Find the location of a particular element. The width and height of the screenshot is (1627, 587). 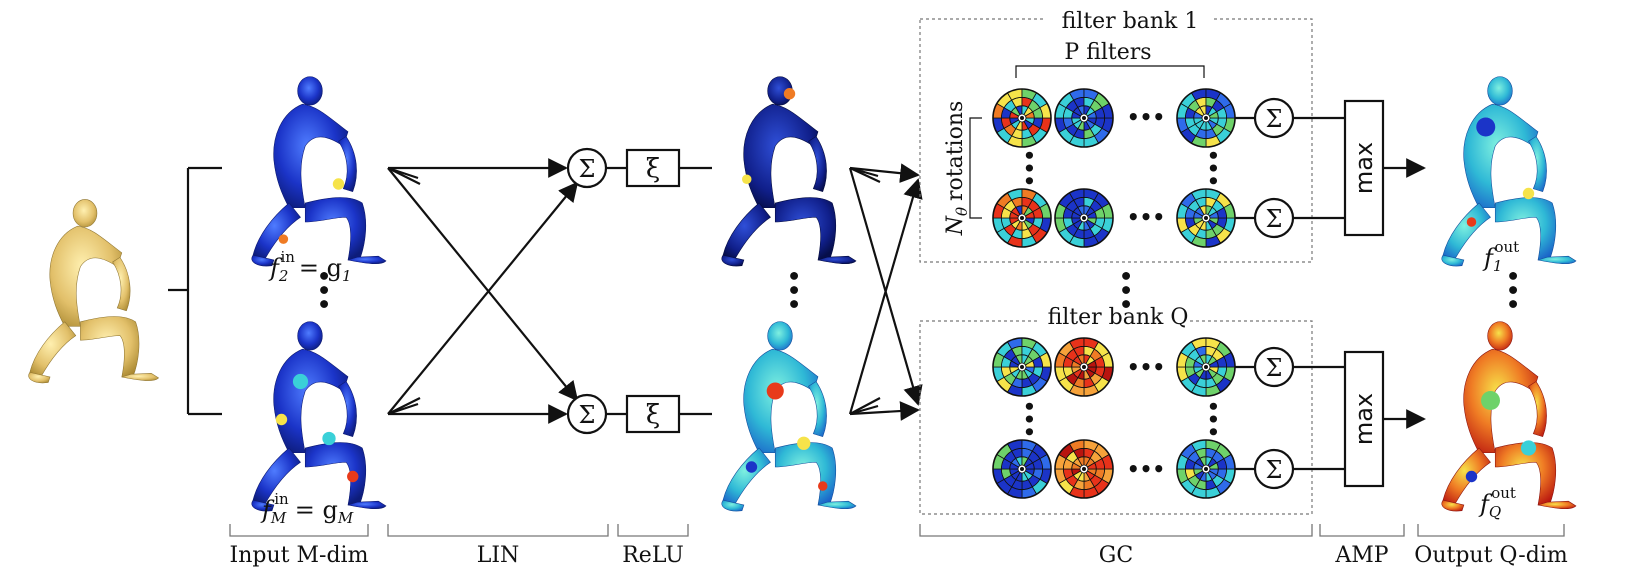

lin-sum-bottom: Σ is located at coordinates (587, 414).